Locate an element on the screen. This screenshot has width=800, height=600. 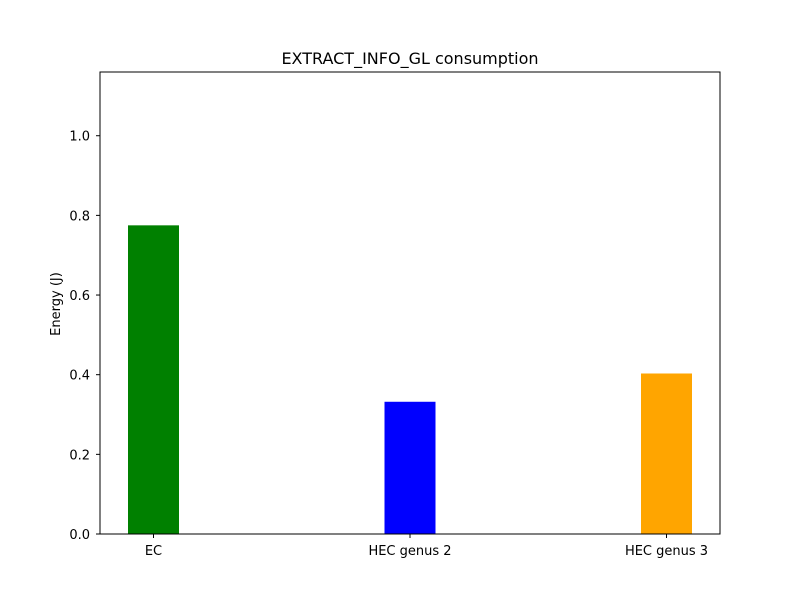
y-tick-label: 0.8 is located at coordinates (79, 216).